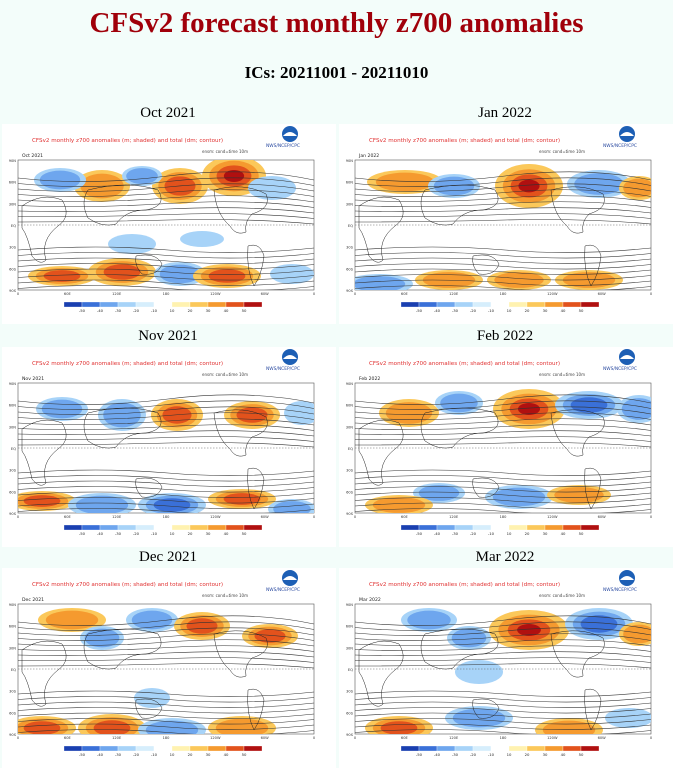 This screenshot has height=768, width=673. I want to click on panel-month-tag: Dec 2021, so click(33, 600).